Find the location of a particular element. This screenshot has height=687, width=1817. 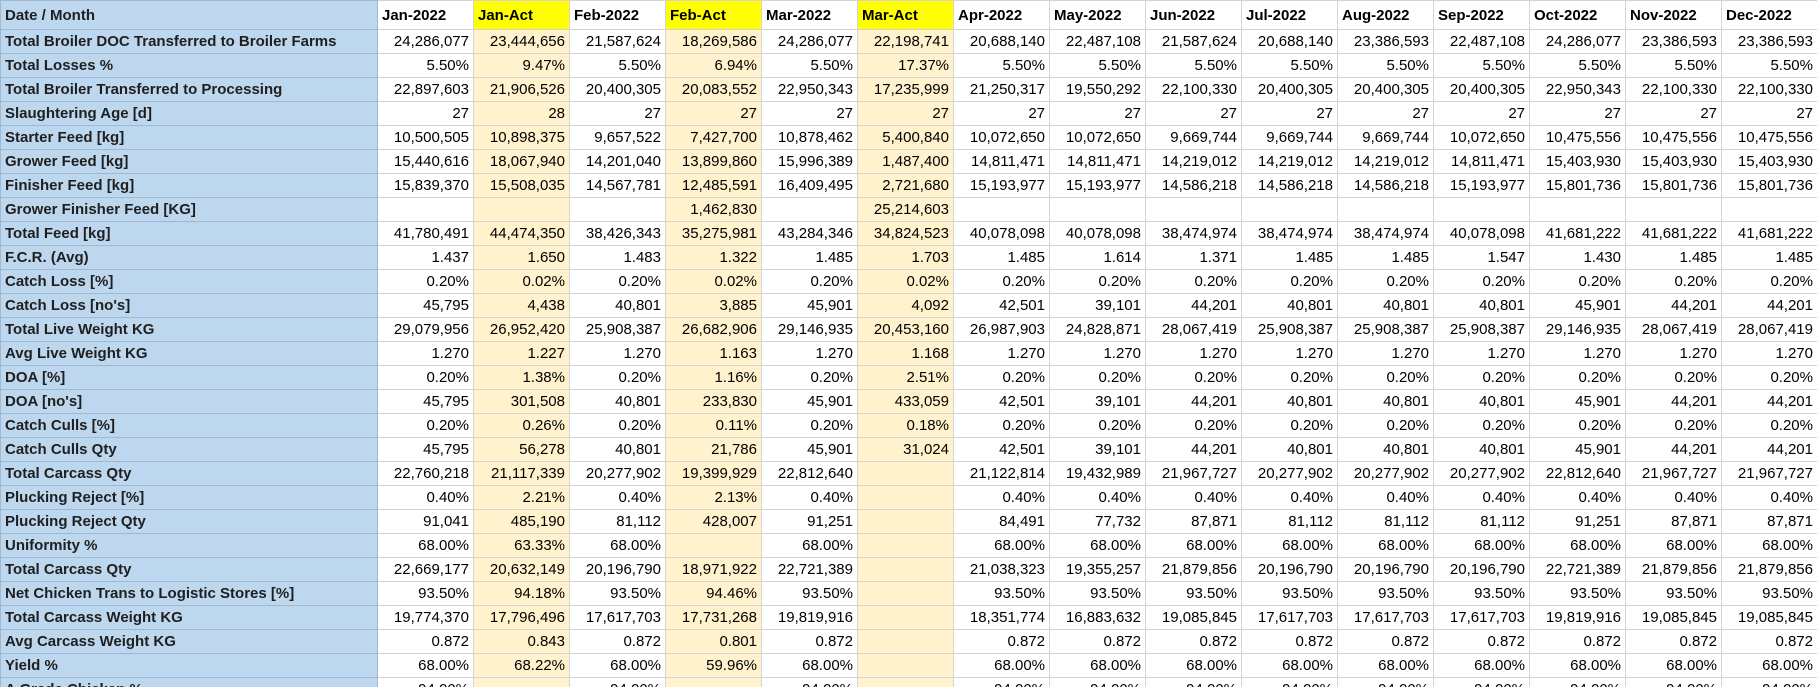

cell: 9,669,744 is located at coordinates (1193, 137).